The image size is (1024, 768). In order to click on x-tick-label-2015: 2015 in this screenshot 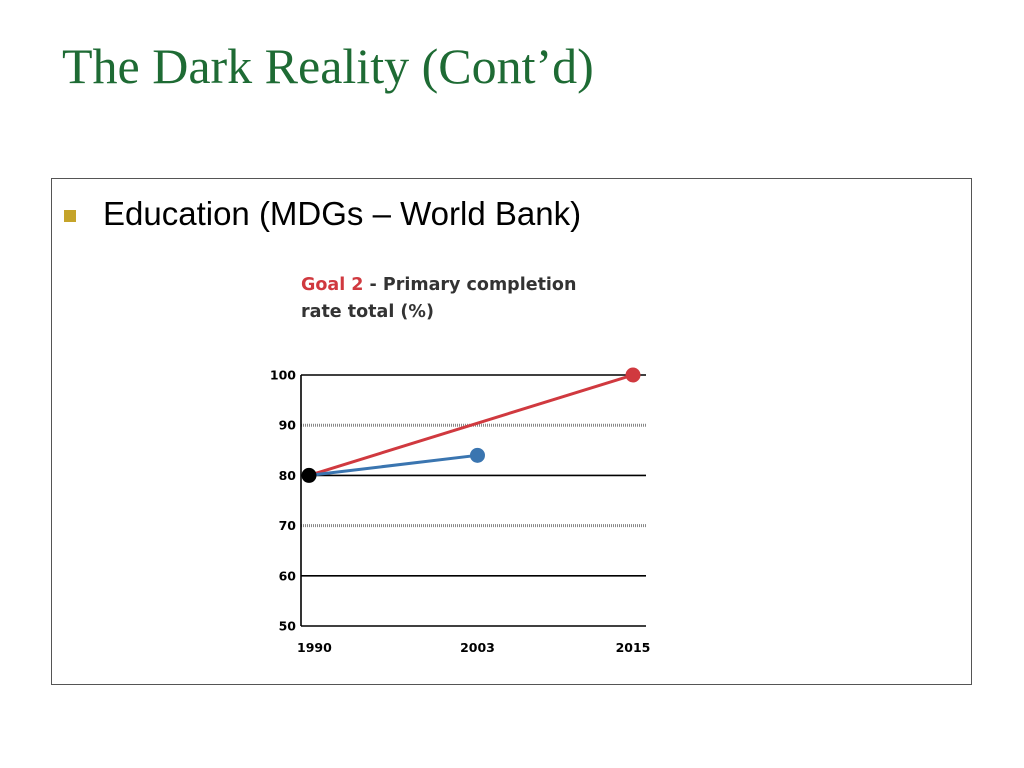, I will do `click(633, 647)`.